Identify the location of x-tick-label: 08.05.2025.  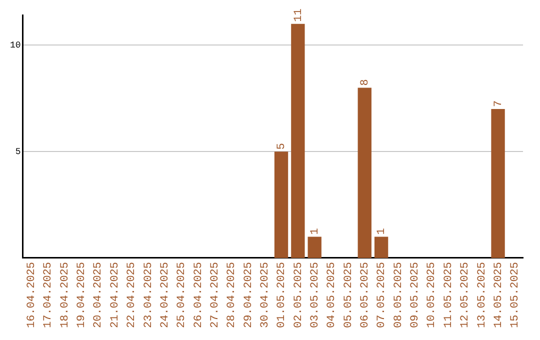
(398, 295).